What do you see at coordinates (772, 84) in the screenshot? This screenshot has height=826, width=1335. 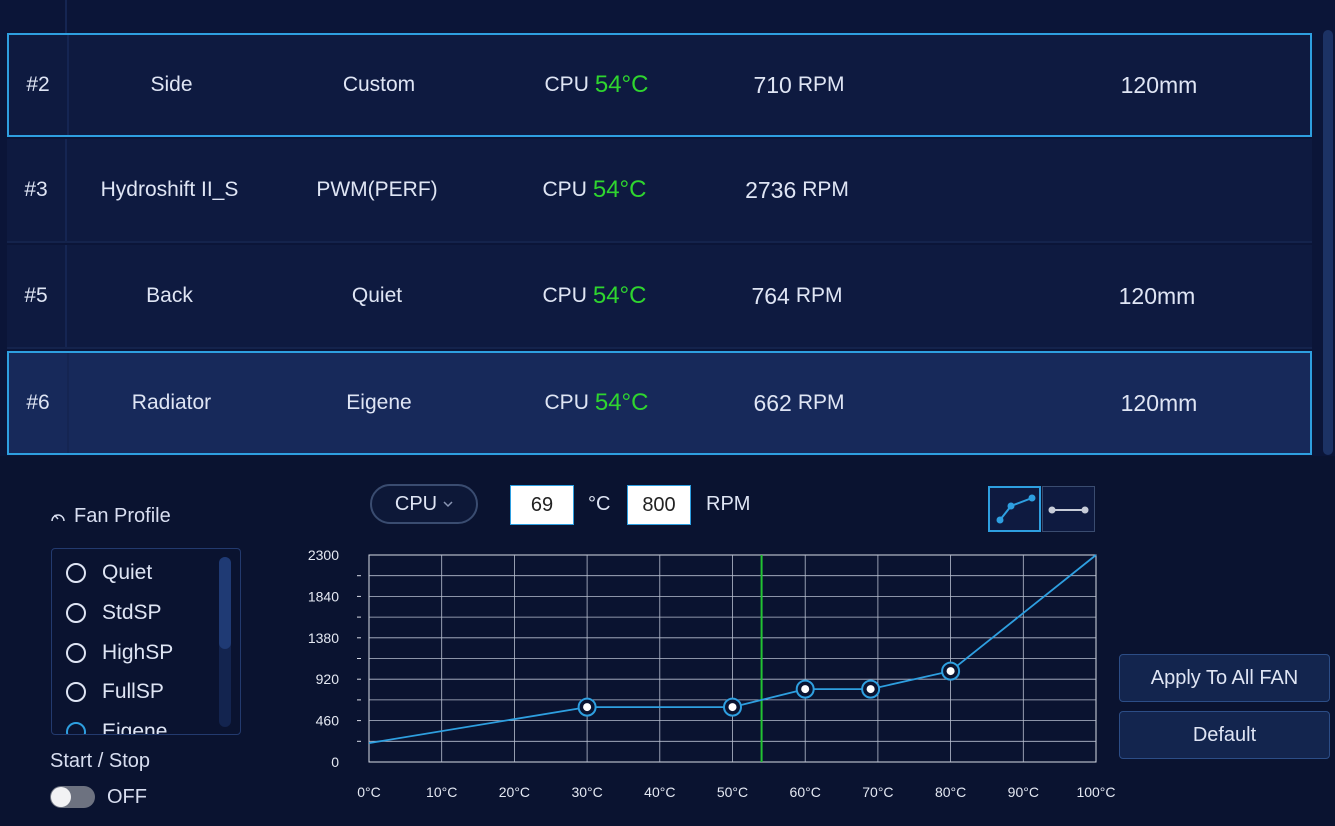 I see `rpm-value: 710` at bounding box center [772, 84].